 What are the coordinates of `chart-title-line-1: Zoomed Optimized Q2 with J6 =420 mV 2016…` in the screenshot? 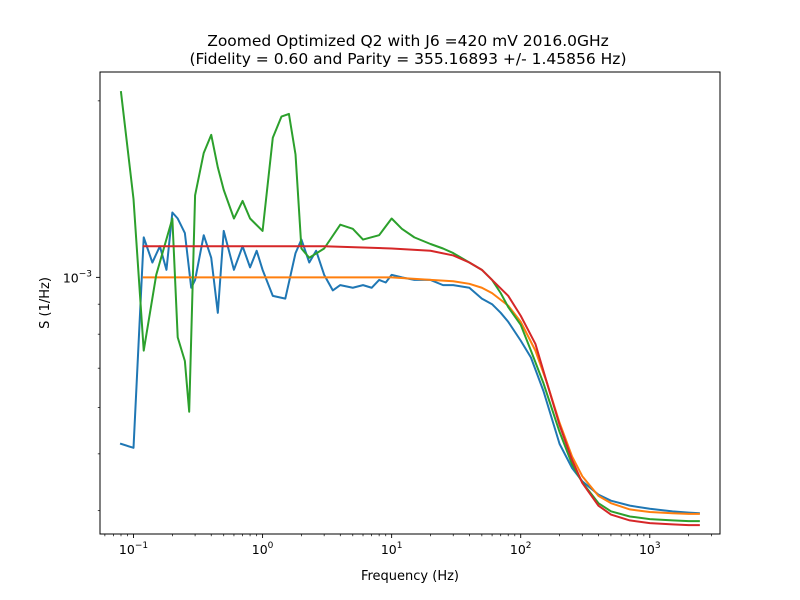 It's located at (408, 41).